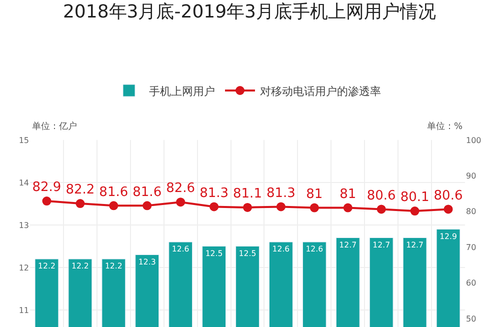 The image size is (499, 327). I want to click on y2-tick-label: 100, so click(474, 140).